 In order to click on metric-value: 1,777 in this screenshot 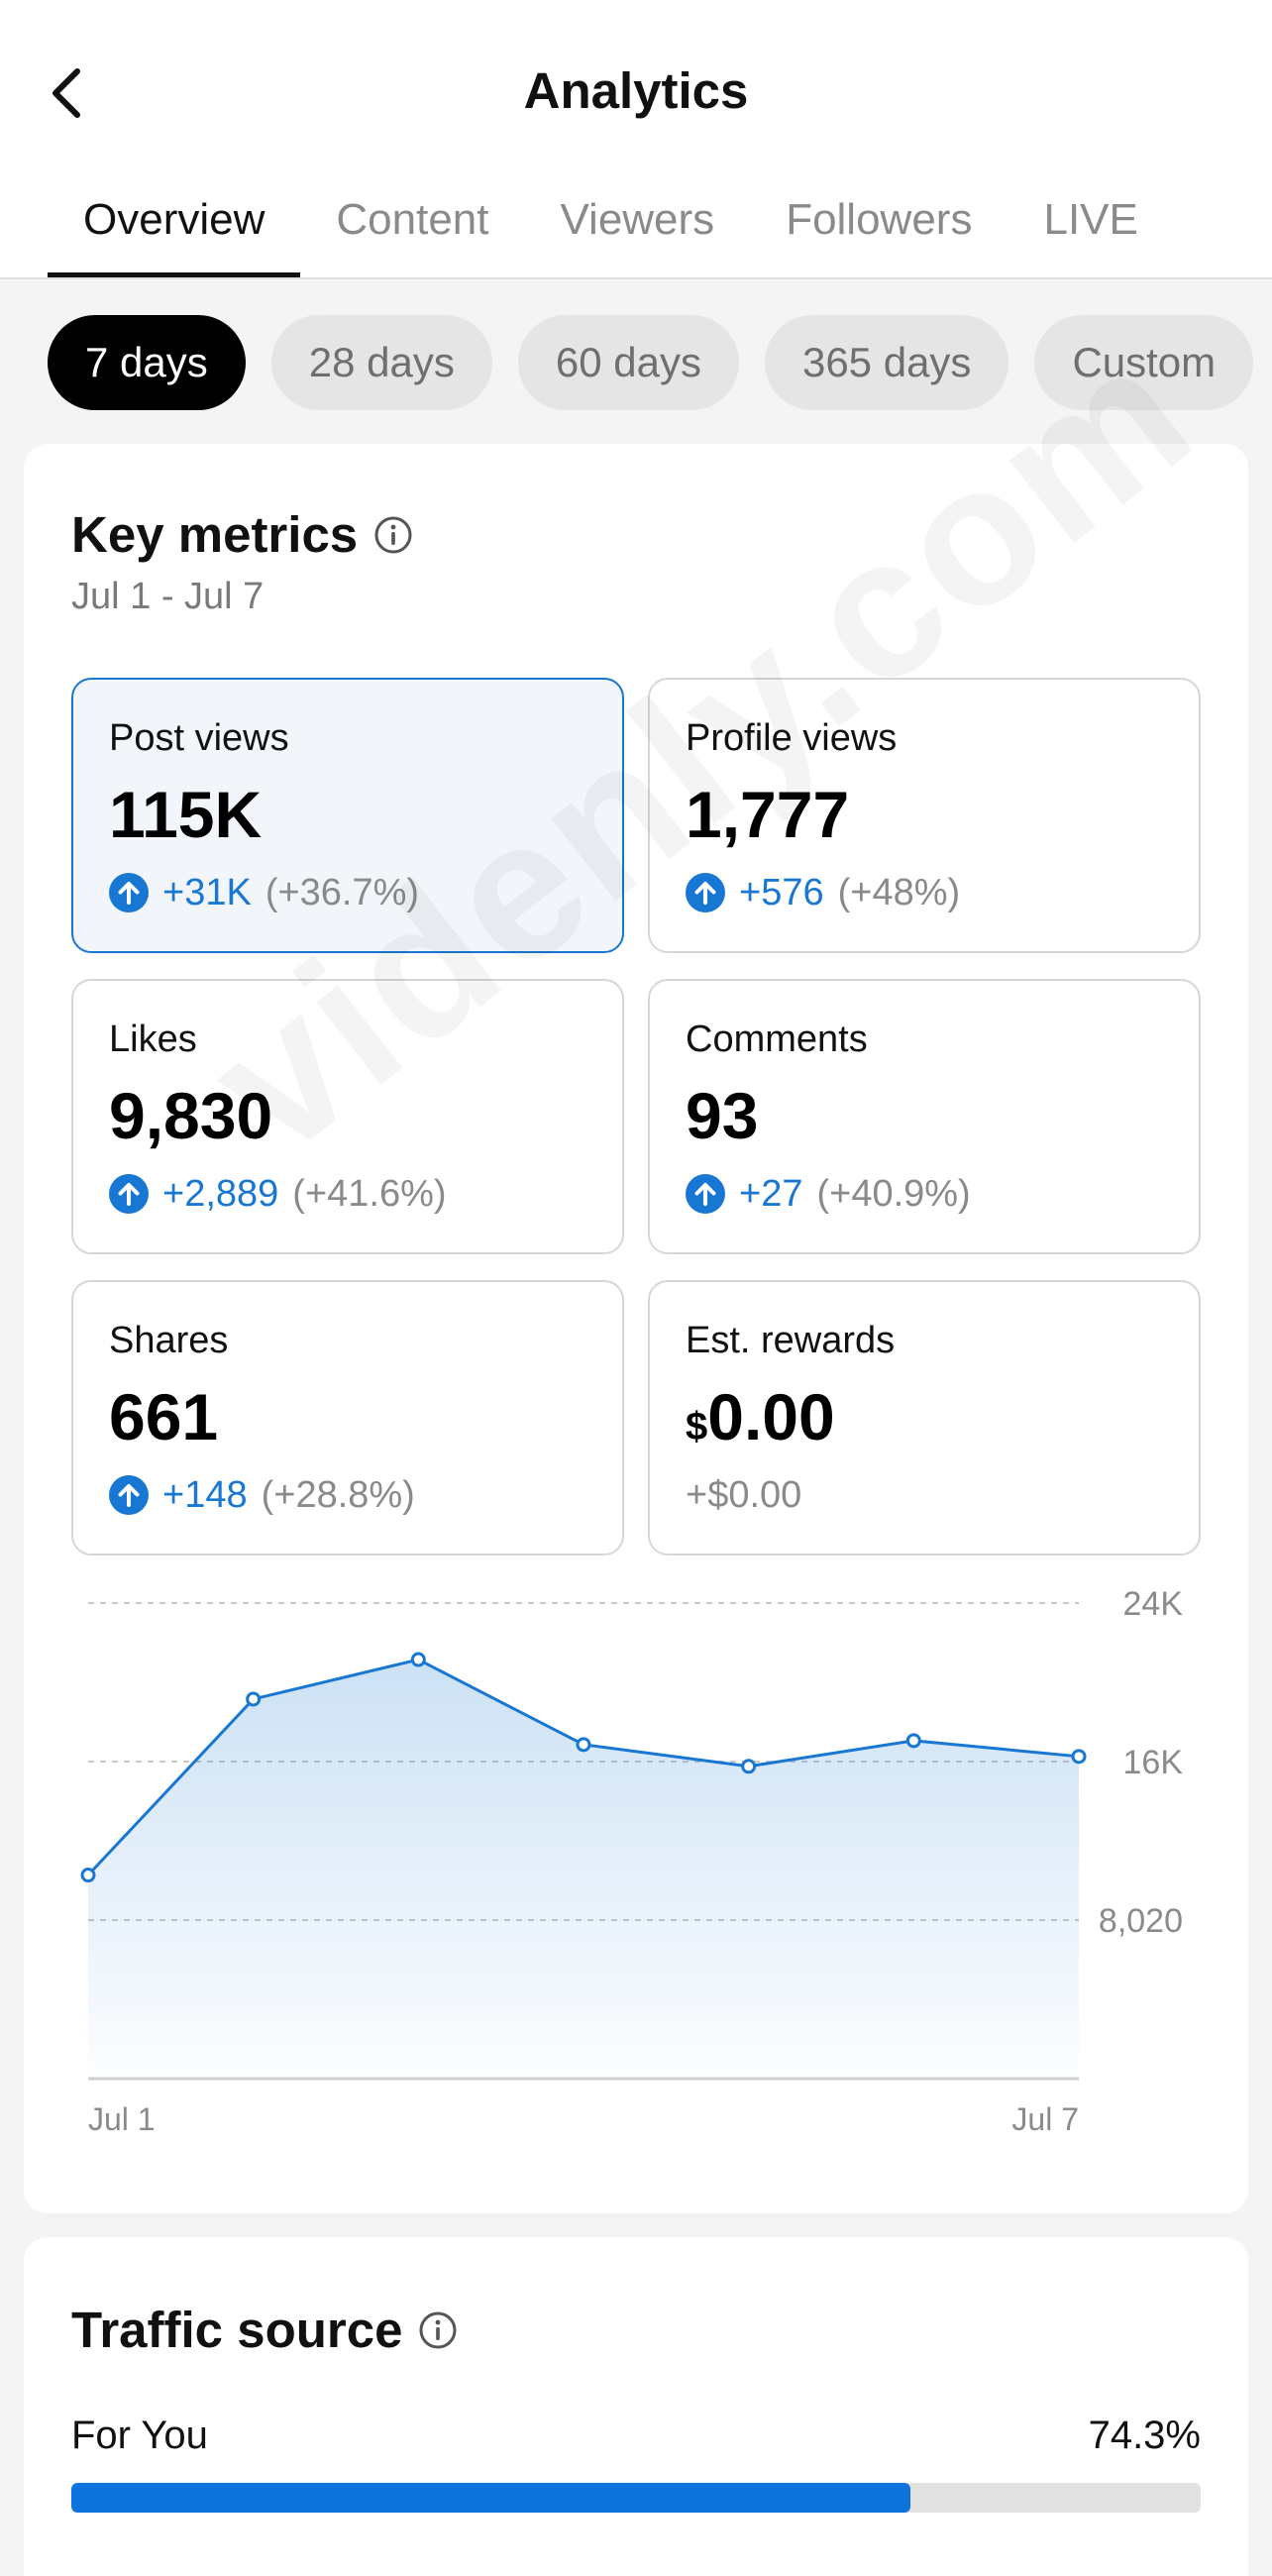, I will do `click(768, 814)`.